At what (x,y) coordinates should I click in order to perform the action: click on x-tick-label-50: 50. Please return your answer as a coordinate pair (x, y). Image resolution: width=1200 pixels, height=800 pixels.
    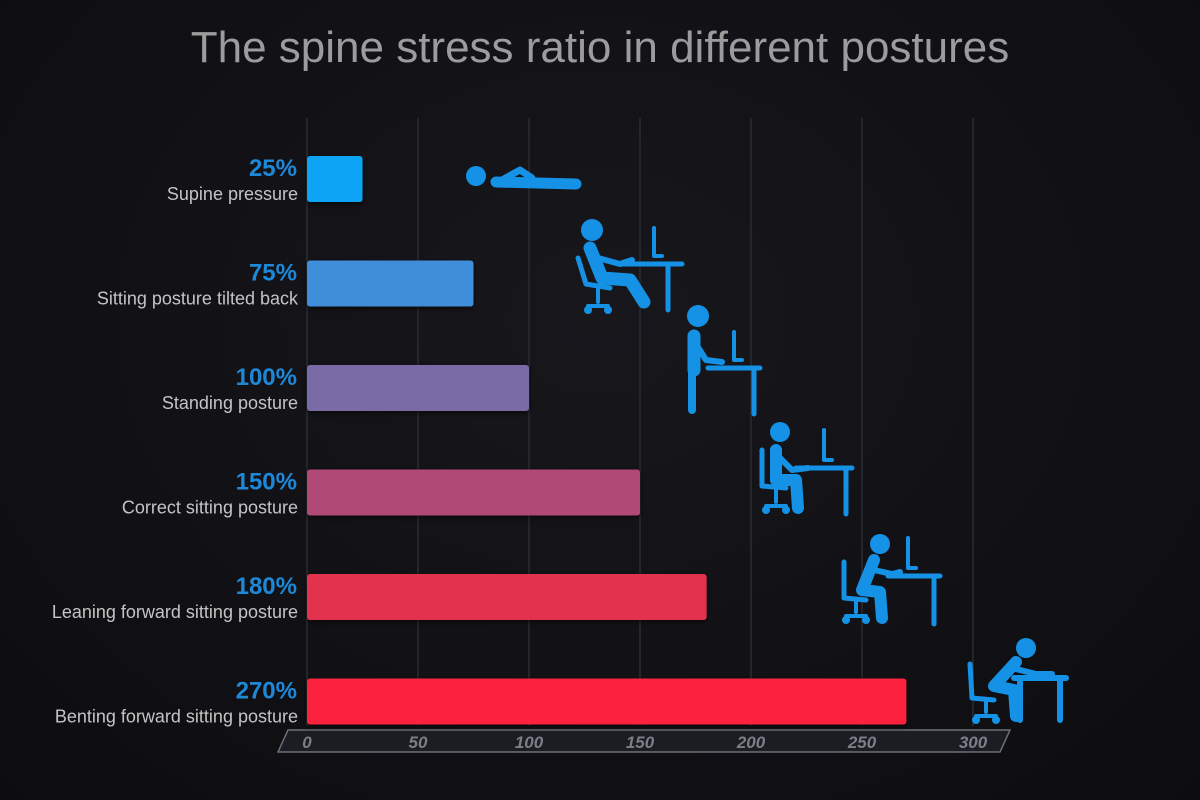
    Looking at the image, I should click on (418, 742).